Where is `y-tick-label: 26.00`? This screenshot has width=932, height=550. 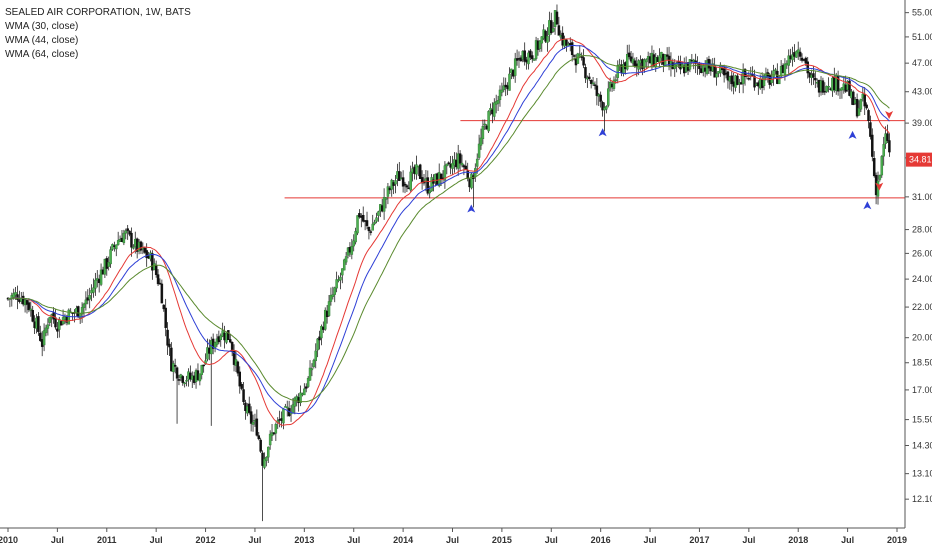 y-tick-label: 26.00 is located at coordinates (922, 253).